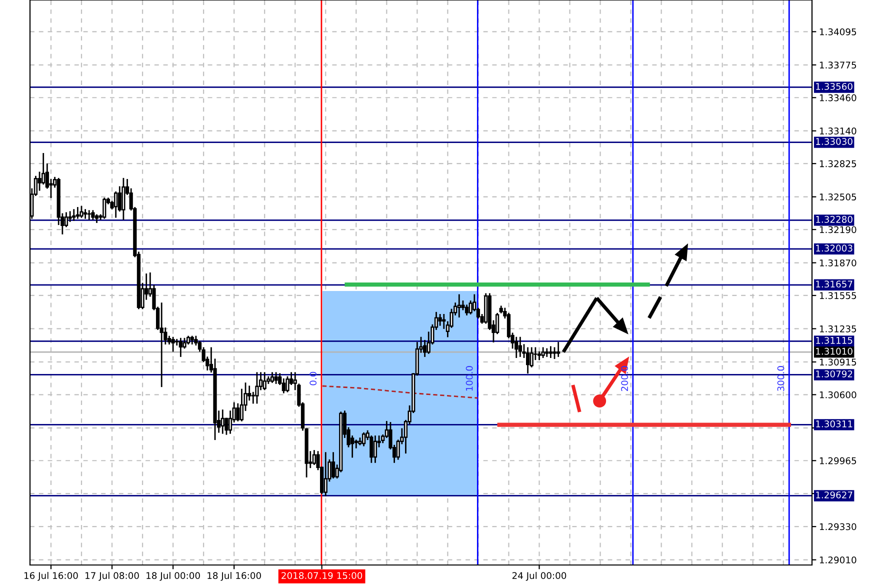 This screenshot has height=585, width=869. What do you see at coordinates (838, 230) in the screenshot?
I see `y-tick-label: 1.32190` at bounding box center [838, 230].